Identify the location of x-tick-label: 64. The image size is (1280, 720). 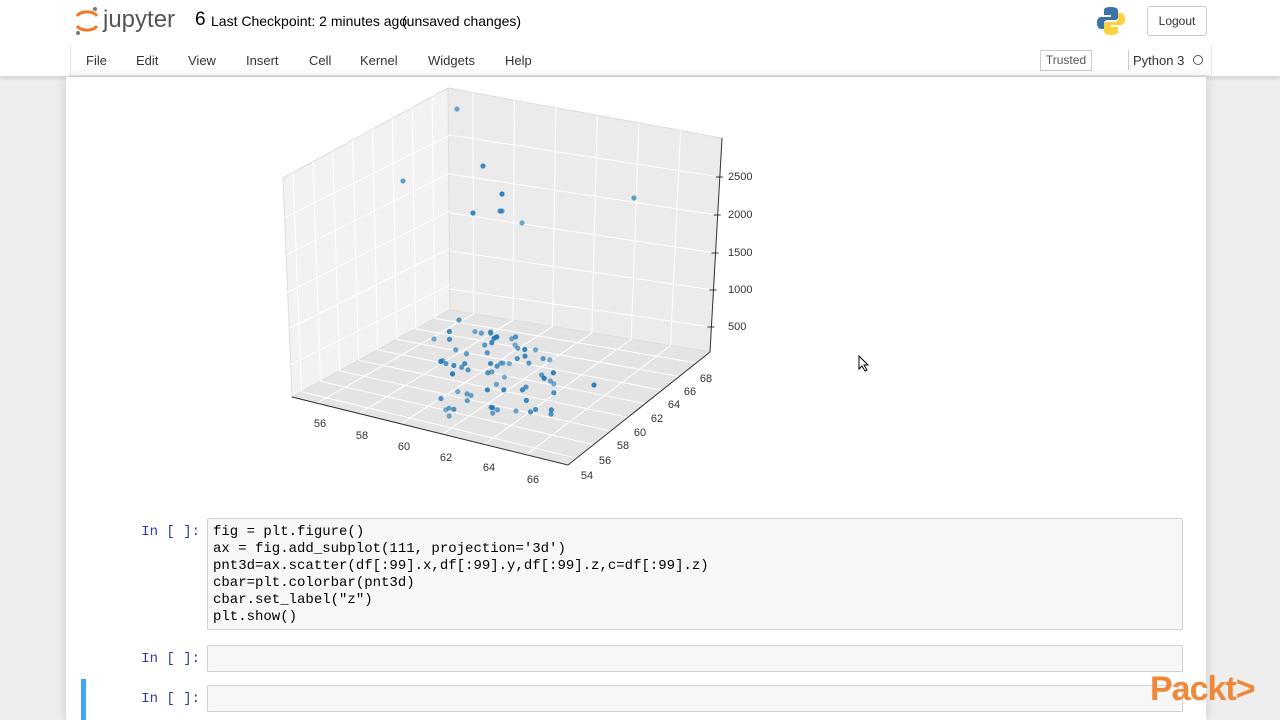
(489, 468).